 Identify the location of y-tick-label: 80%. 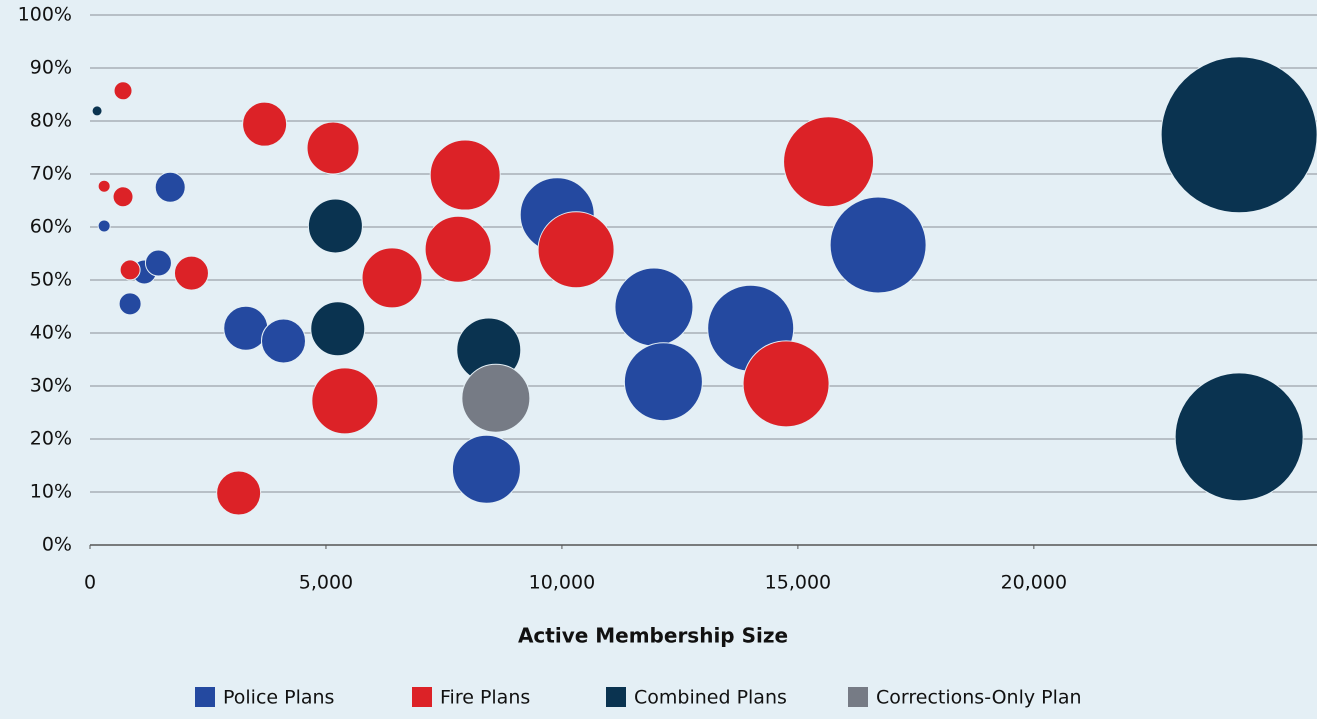
(51, 121).